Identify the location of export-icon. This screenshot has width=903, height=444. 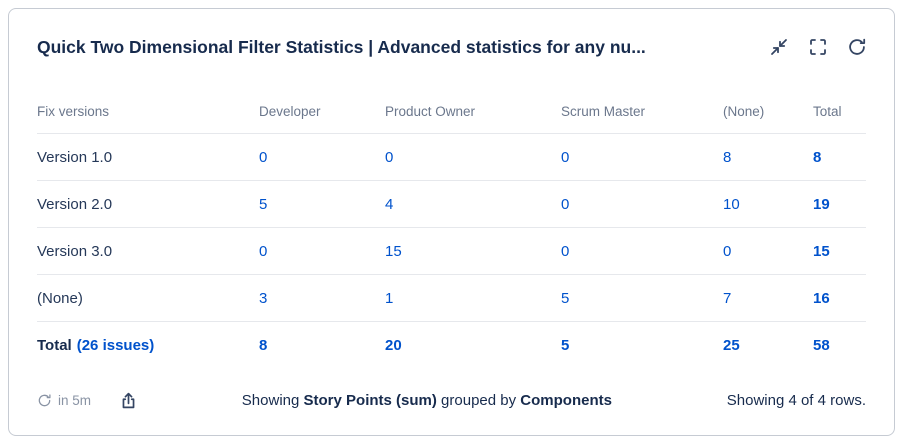
(128, 400).